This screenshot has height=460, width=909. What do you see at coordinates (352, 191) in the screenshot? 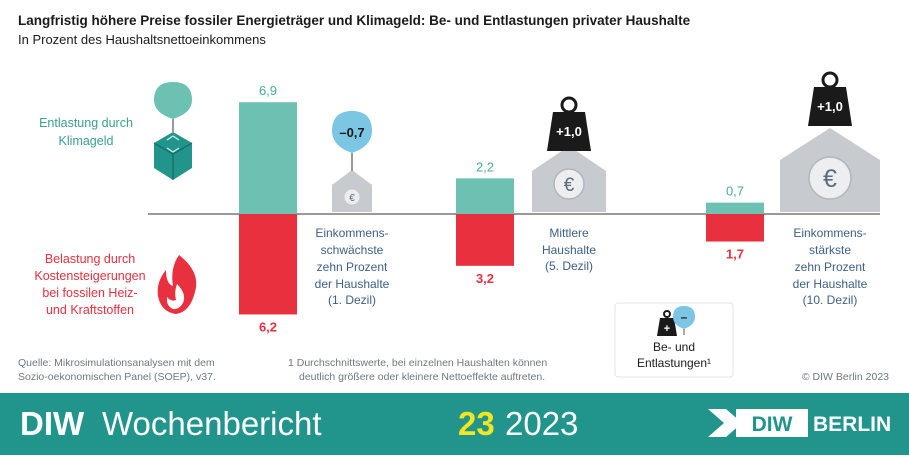
I see `house-icon-1-dezil: €` at bounding box center [352, 191].